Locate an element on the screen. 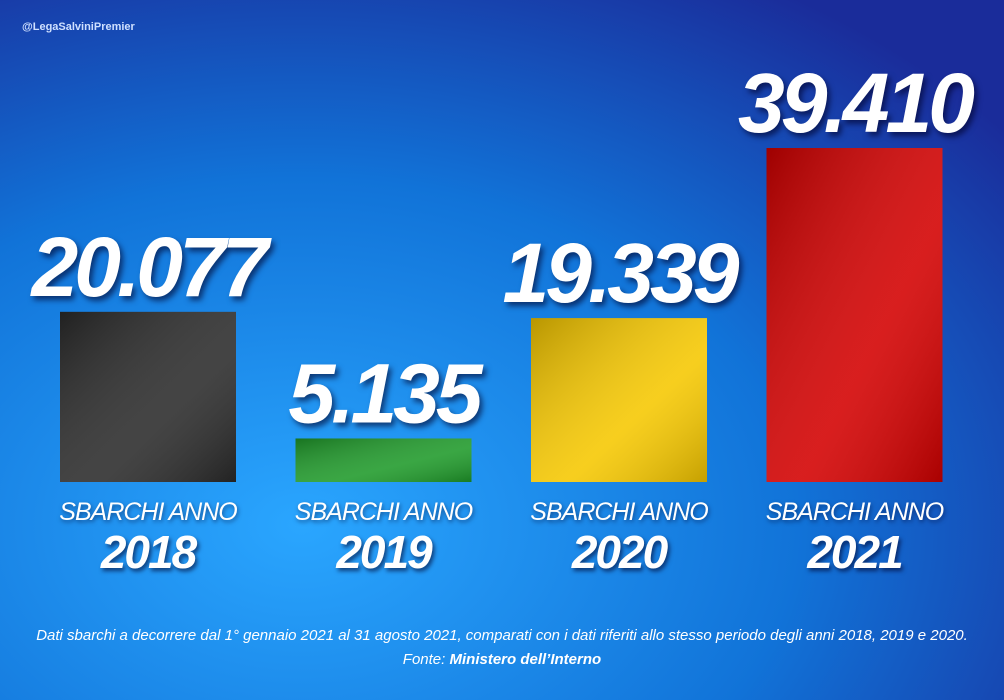 This screenshot has width=1004, height=700. value-label: 39.410 is located at coordinates (856, 103).